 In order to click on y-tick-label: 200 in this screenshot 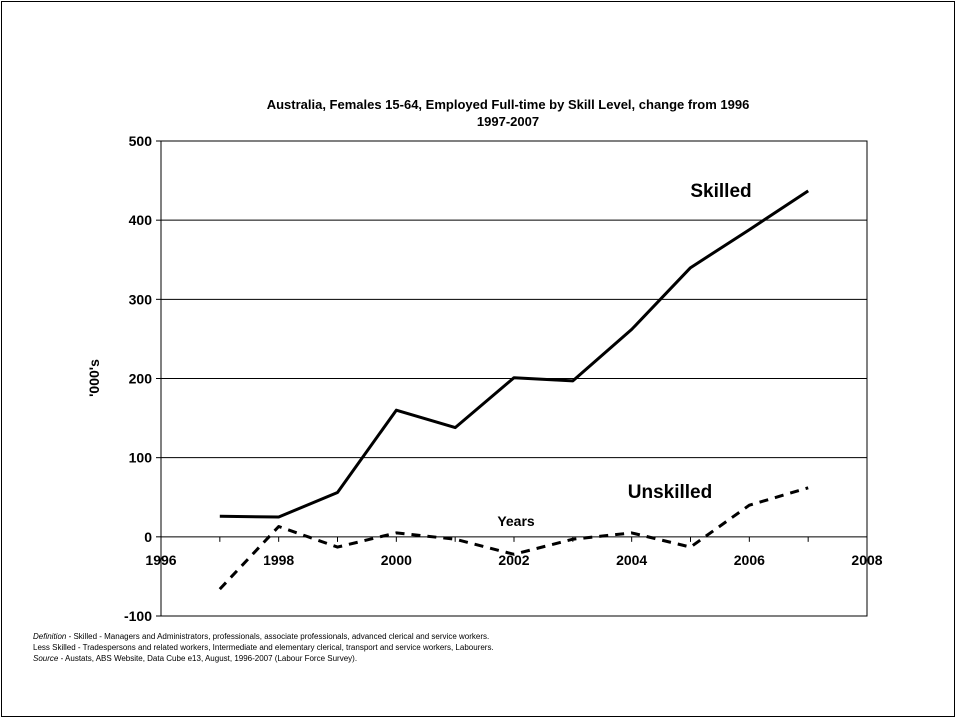, I will do `click(141, 379)`.